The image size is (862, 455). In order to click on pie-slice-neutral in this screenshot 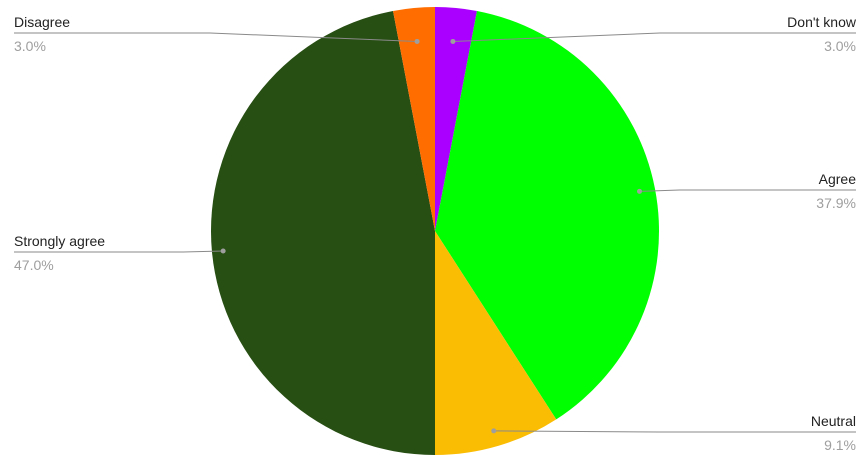, I will do `click(496, 343)`.